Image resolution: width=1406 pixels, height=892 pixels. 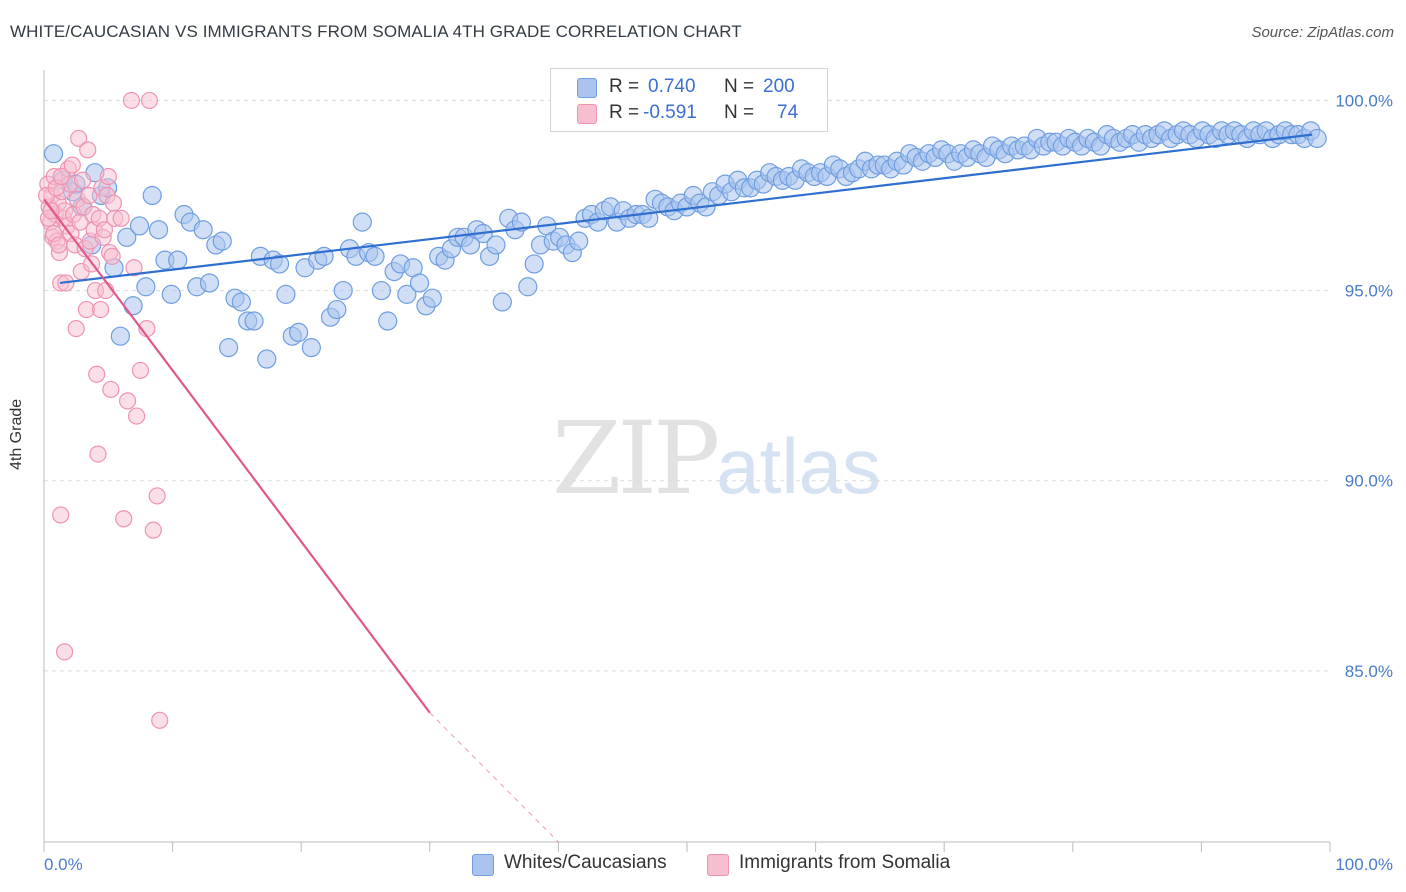 What do you see at coordinates (672, 86) in the screenshot?
I see `legend-r-value: 0.740` at bounding box center [672, 86].